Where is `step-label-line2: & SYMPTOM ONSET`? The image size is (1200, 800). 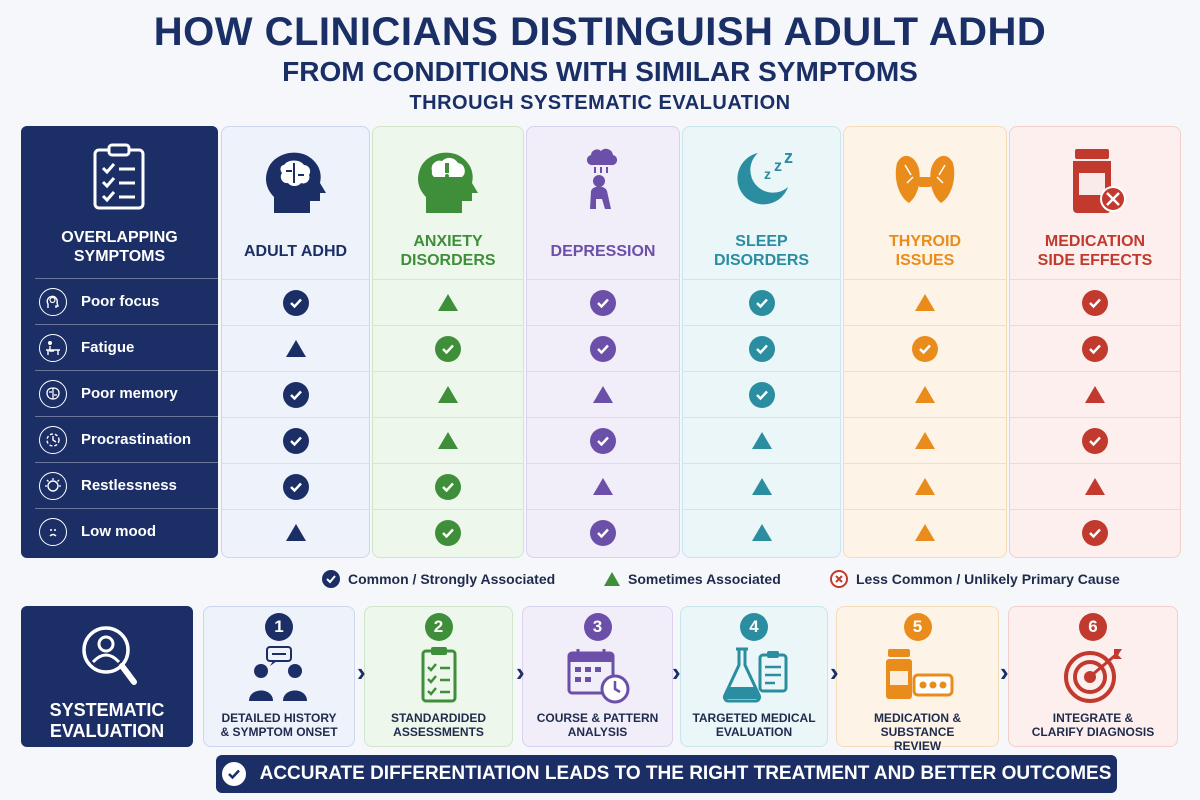 step-label-line2: & SYMPTOM ONSET is located at coordinates (279, 732).